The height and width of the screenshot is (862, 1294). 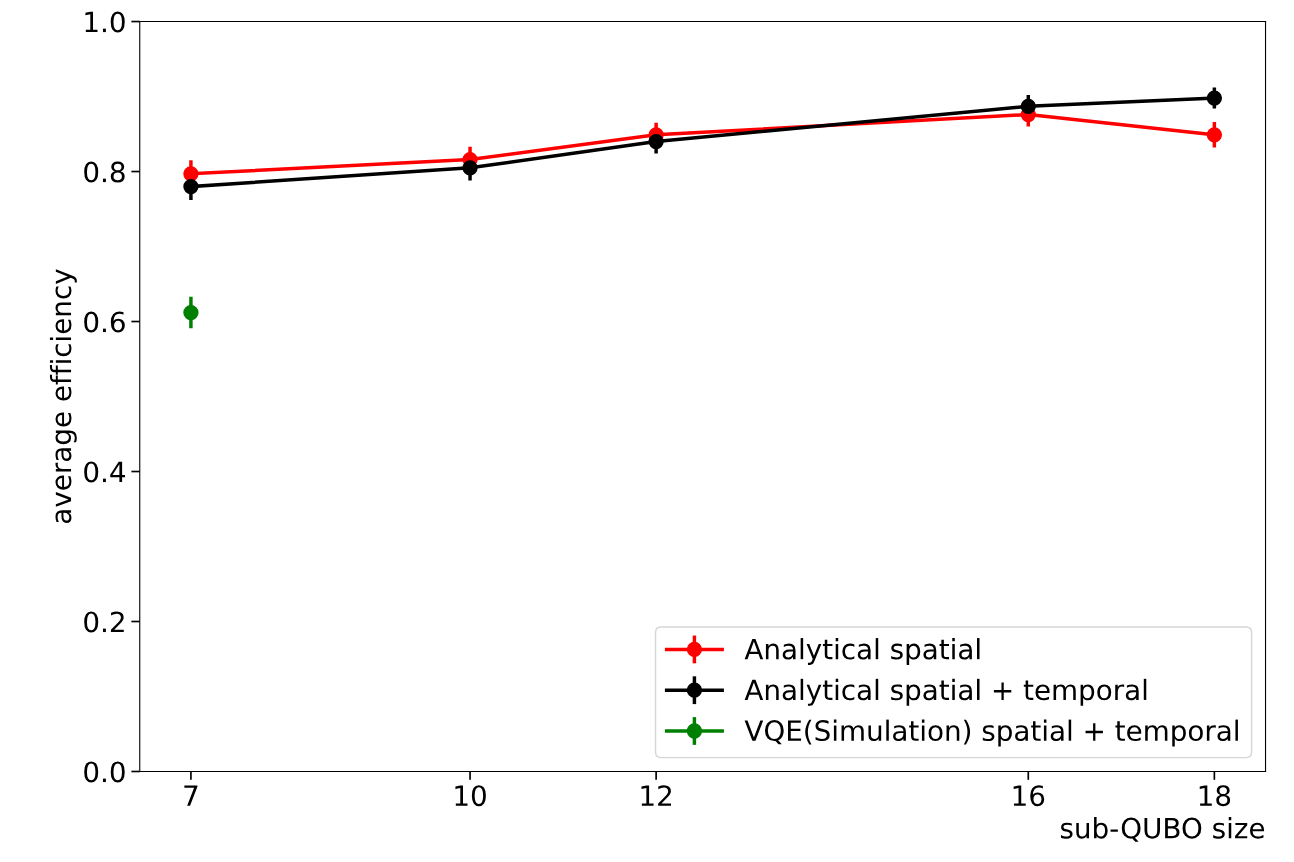 I want to click on x-tick-label: 12, so click(x=656, y=795).